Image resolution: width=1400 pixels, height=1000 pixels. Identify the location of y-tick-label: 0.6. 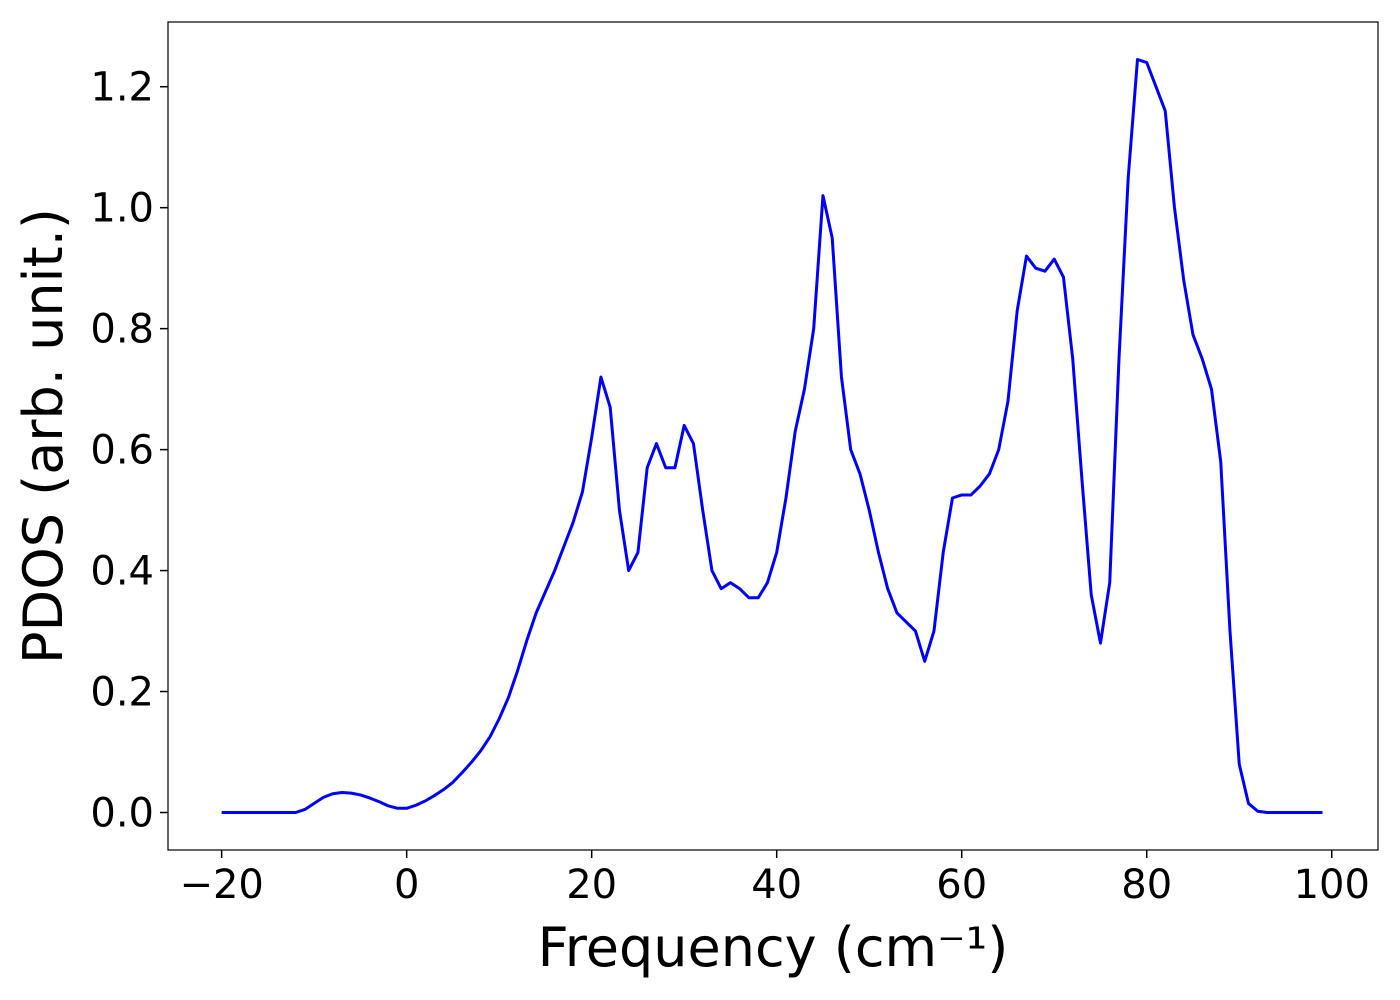
(122, 451).